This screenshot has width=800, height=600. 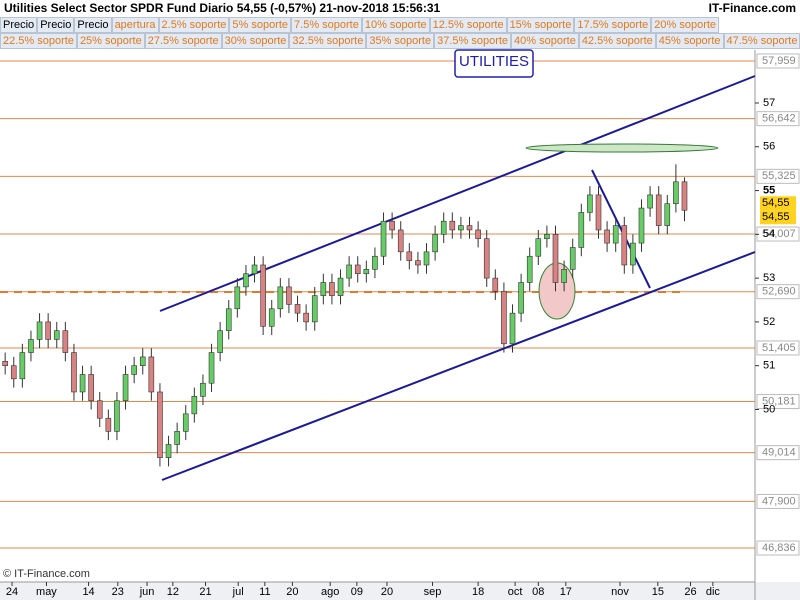 I want to click on level-label: 50,181, so click(x=779, y=401).